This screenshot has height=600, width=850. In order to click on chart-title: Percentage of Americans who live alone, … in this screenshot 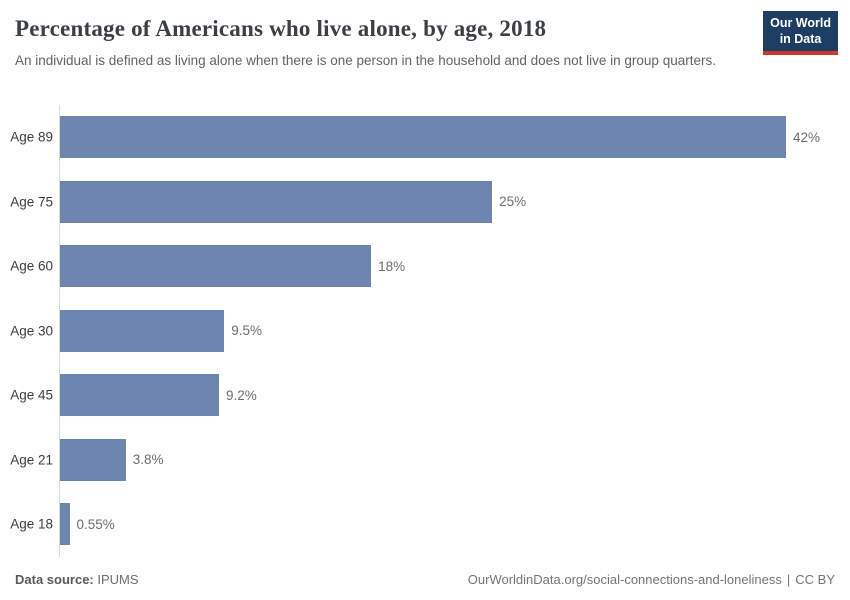, I will do `click(281, 28)`.